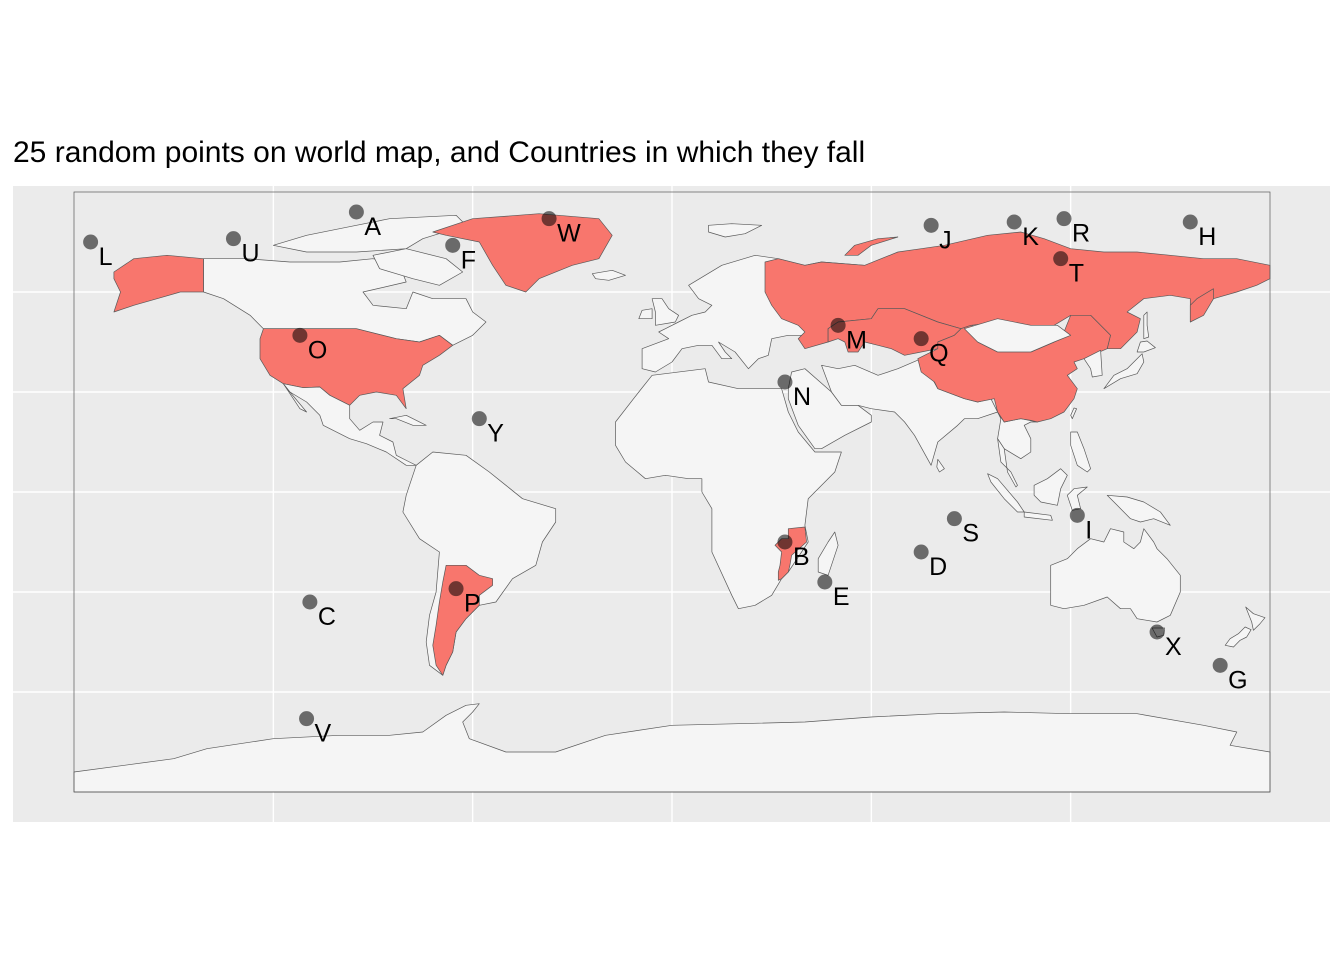 The height and width of the screenshot is (960, 1344). I want to click on point-s, so click(954, 519).